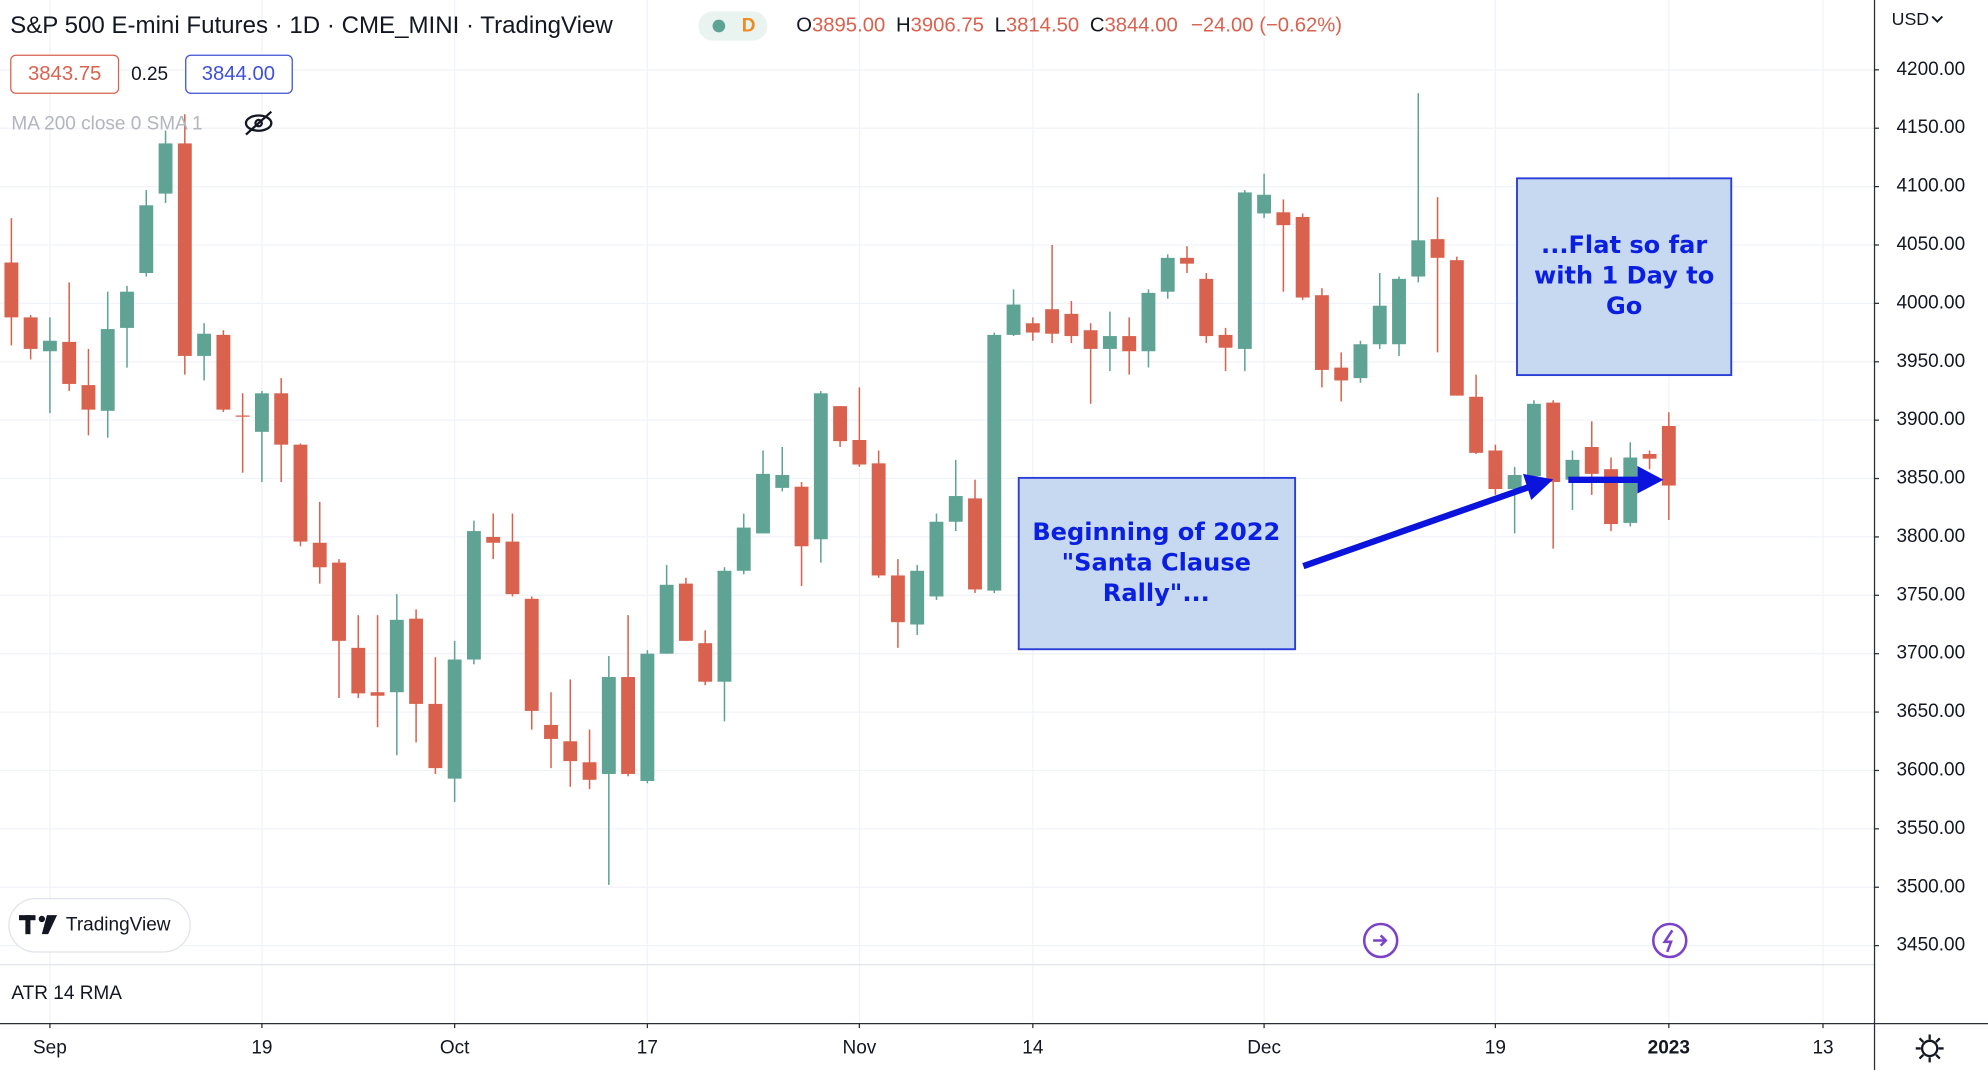 The height and width of the screenshot is (1070, 1988). What do you see at coordinates (38, 925) in the screenshot?
I see `watermark-logo` at bounding box center [38, 925].